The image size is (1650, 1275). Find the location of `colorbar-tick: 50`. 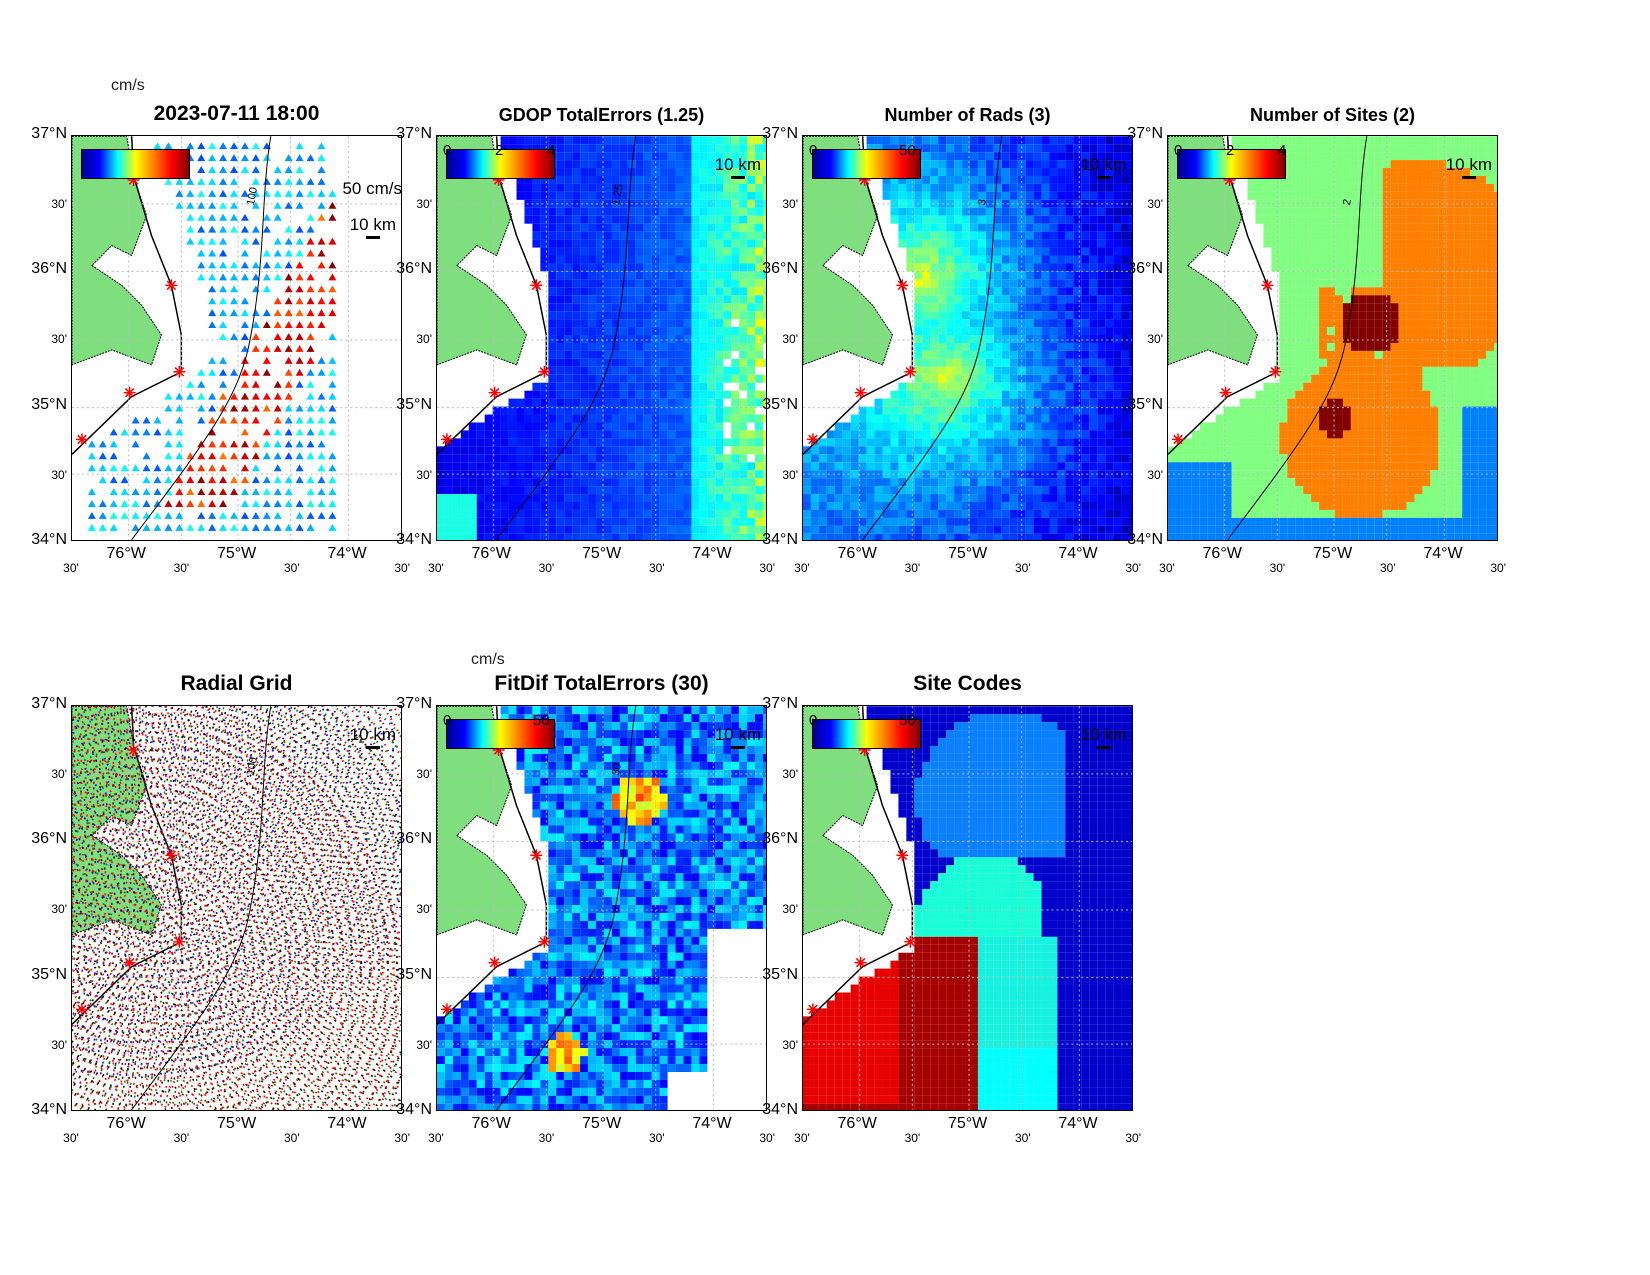

colorbar-tick: 50 is located at coordinates (907, 150).